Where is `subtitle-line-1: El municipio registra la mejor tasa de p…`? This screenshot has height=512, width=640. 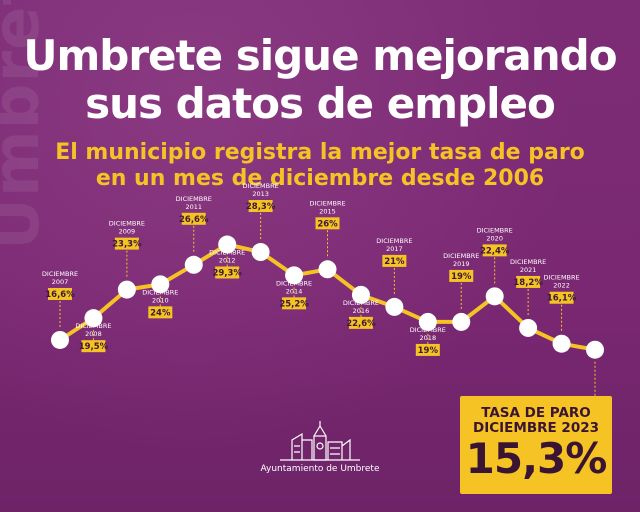 subtitle-line-1: El municipio registra la mejor tasa de p… is located at coordinates (320, 152).